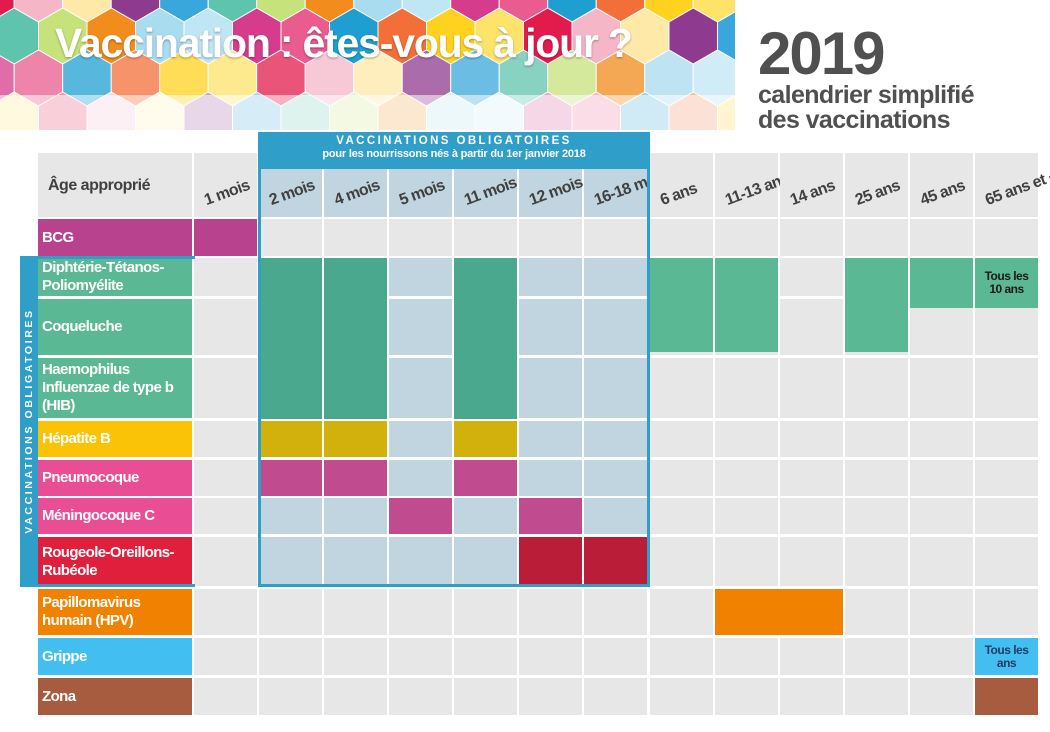 This screenshot has width=1050, height=732. What do you see at coordinates (115, 656) in the screenshot?
I see `vaccine-label: Grippe` at bounding box center [115, 656].